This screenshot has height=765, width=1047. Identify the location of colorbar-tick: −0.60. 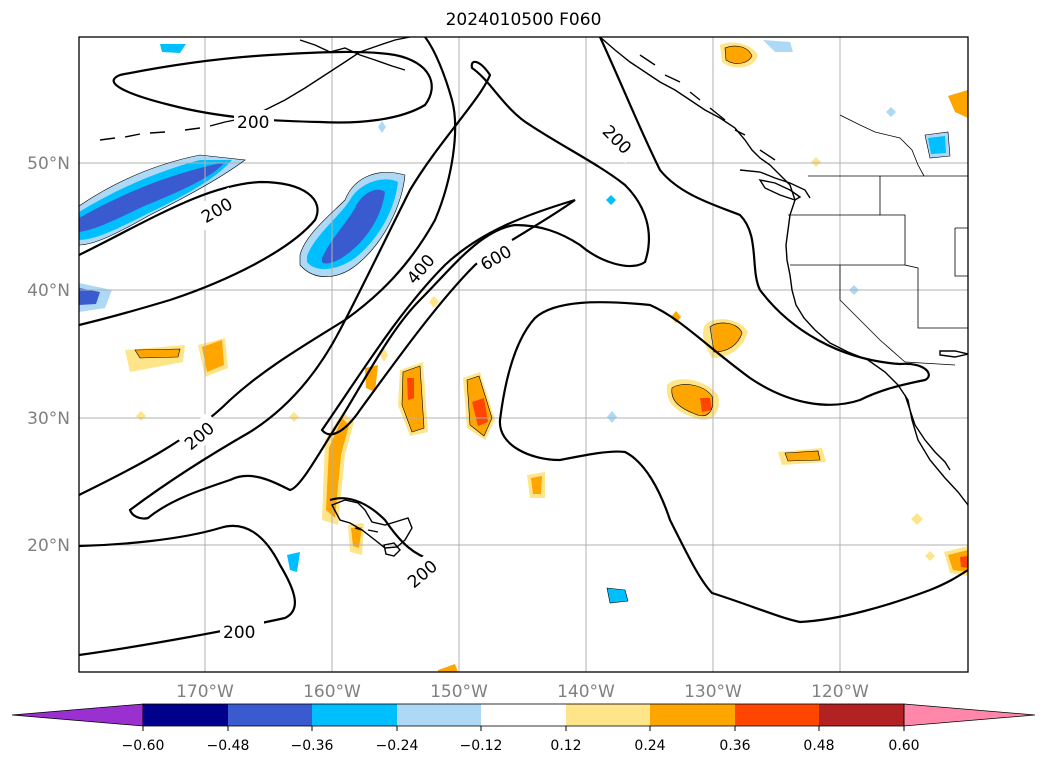
(143, 746).